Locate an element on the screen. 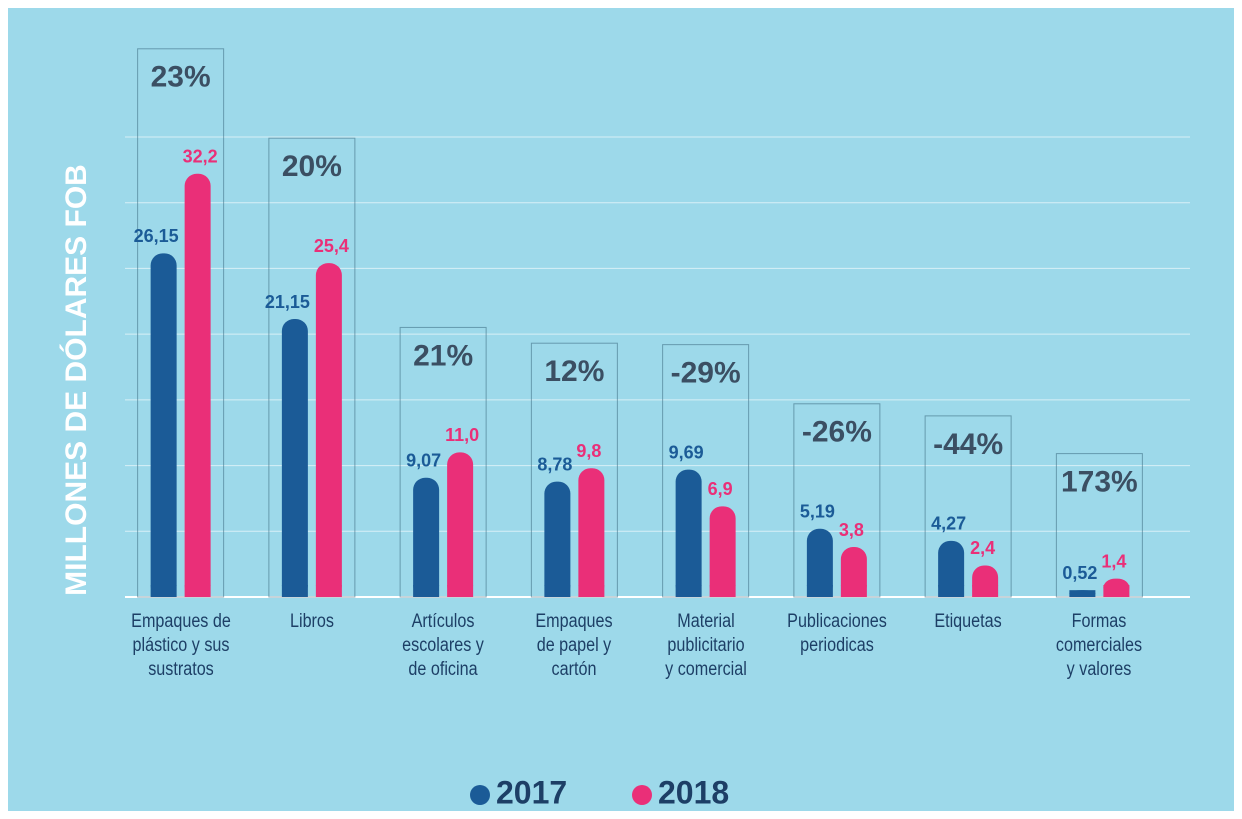 This screenshot has height=819, width=1242. value-label: 3,8 is located at coordinates (851, 530).